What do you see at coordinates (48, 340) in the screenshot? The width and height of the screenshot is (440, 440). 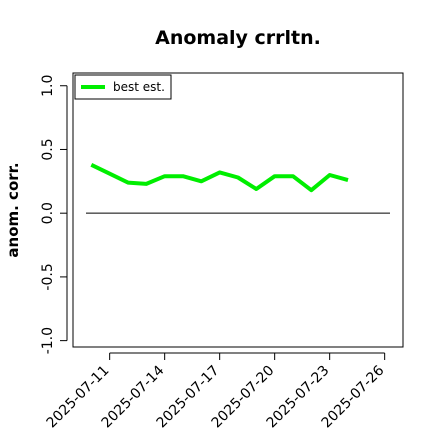 I see `y-tick-label: -1.0` at bounding box center [48, 340].